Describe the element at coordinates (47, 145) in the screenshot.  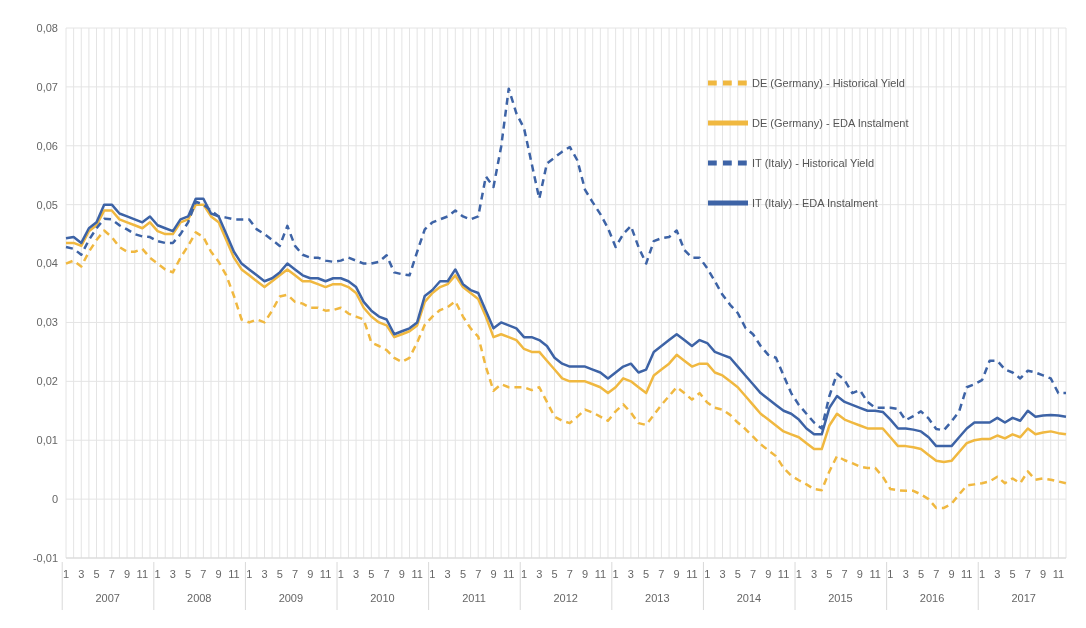
I see `y-tick-label: 0,06` at that location.